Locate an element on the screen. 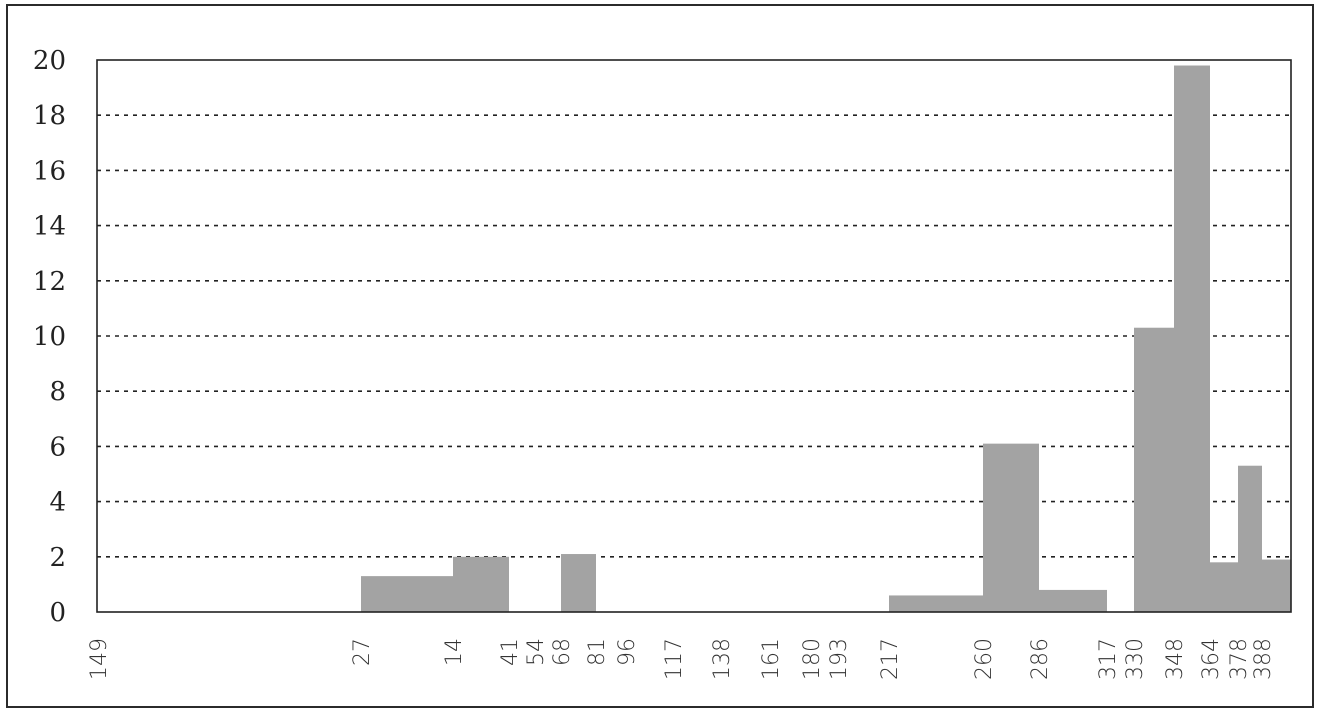 The image size is (1320, 712). y-tick-label: 2 is located at coordinates (57, 558).